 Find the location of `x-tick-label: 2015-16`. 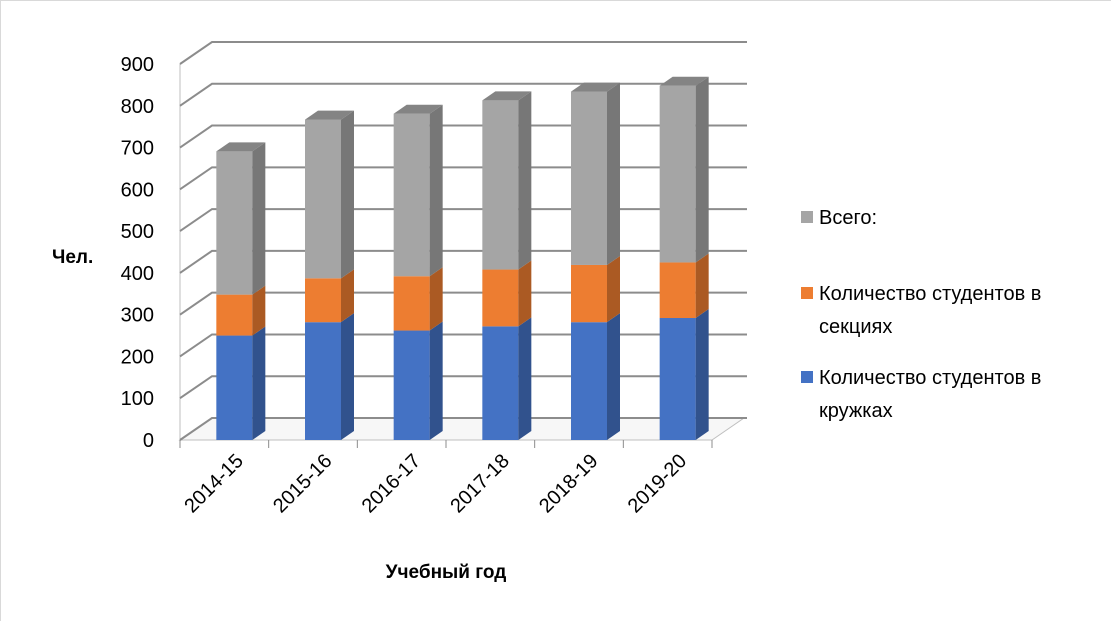

x-tick-label: 2015-16 is located at coordinates (302, 483).